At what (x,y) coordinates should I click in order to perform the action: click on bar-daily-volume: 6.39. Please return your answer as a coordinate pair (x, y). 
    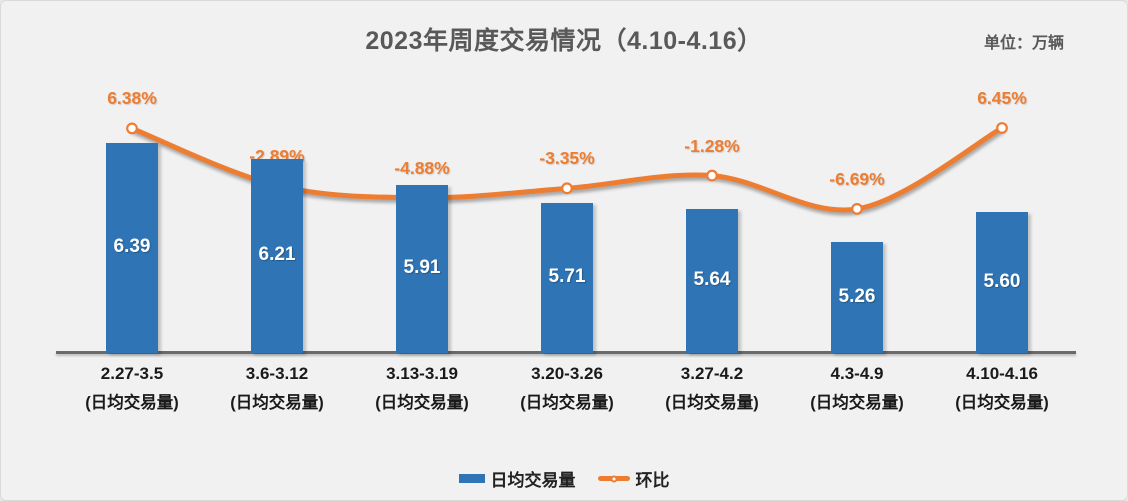
    Looking at the image, I should click on (132, 247).